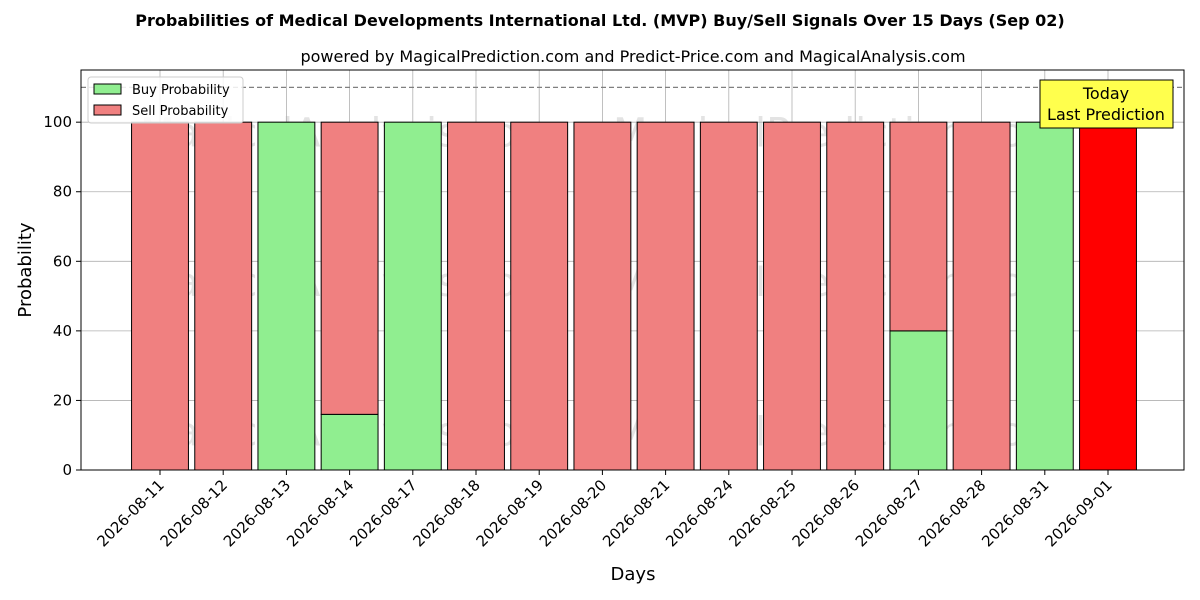 The image size is (1200, 600). I want to click on y-tick-label: 100, so click(57, 122).